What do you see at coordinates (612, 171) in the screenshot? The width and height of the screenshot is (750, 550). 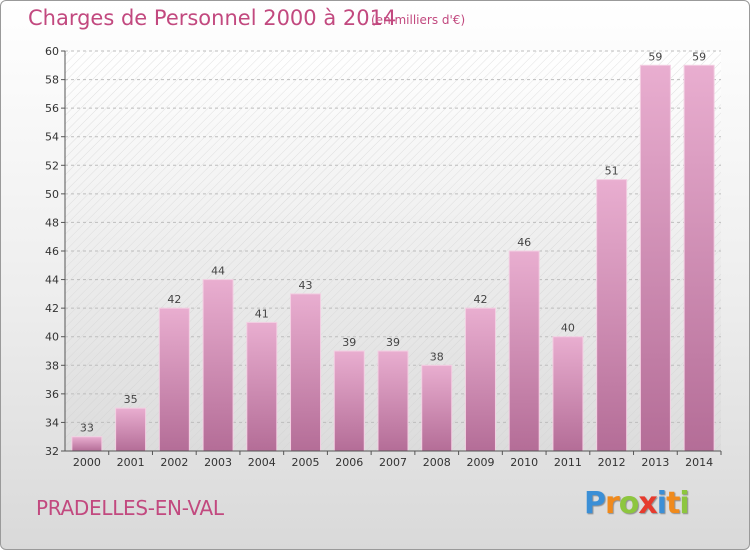 I see `value-label: 51` at bounding box center [612, 171].